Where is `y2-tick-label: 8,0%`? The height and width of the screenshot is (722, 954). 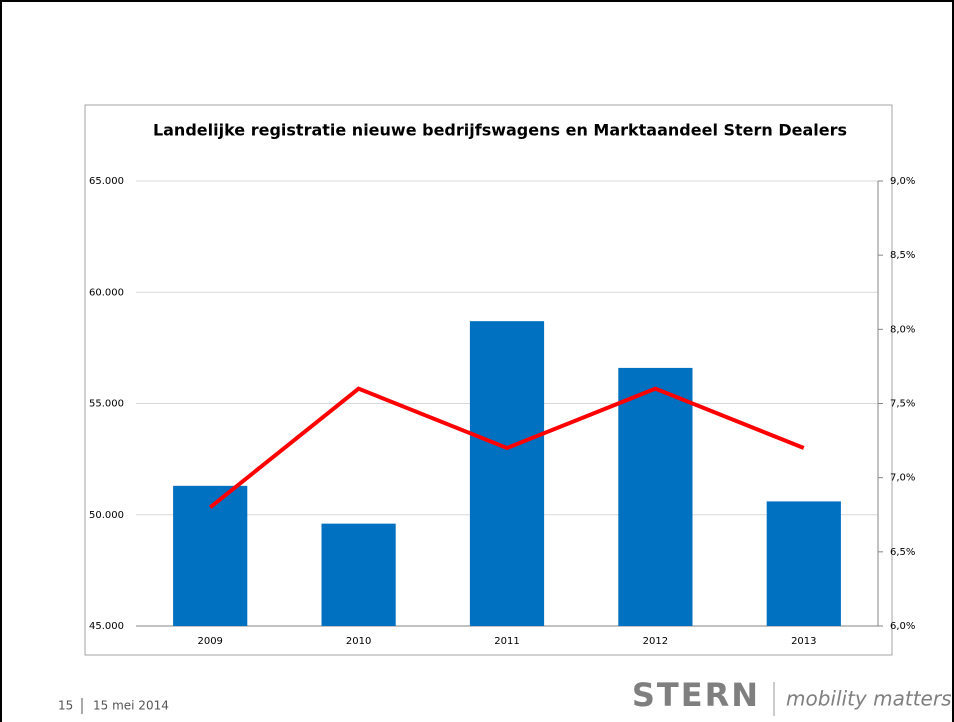
y2-tick-label: 8,0% is located at coordinates (902, 329).